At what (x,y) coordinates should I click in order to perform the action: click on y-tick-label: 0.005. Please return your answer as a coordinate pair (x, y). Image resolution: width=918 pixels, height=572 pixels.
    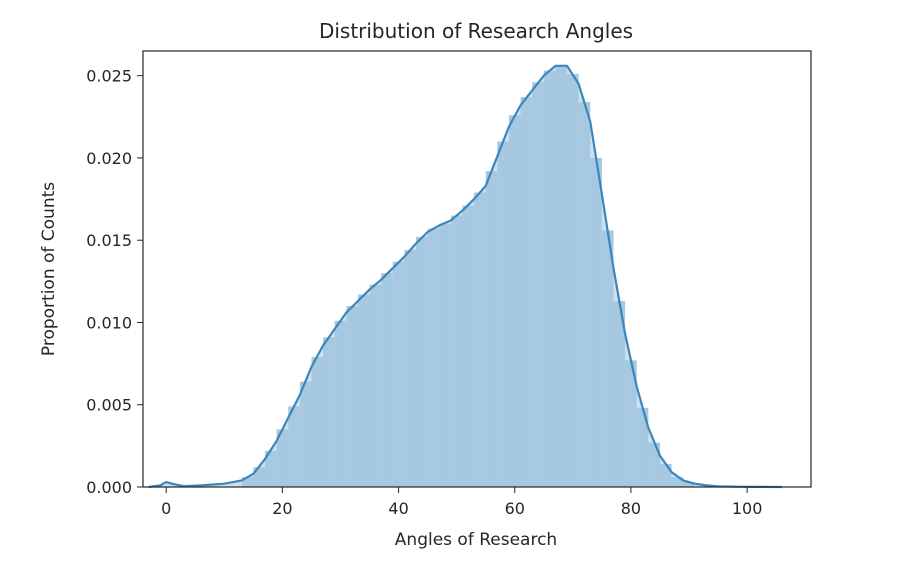
    Looking at the image, I should click on (109, 405).